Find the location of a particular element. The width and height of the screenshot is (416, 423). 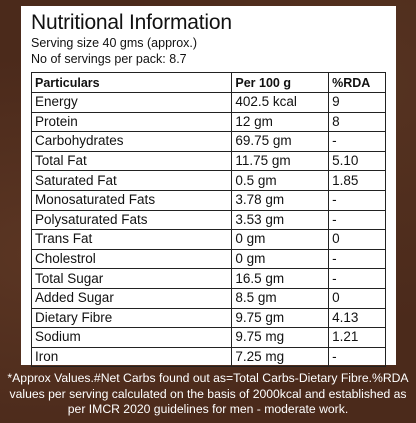

table-row: Dietary Fibre 9.75 gm 4.13 is located at coordinates (208, 318).